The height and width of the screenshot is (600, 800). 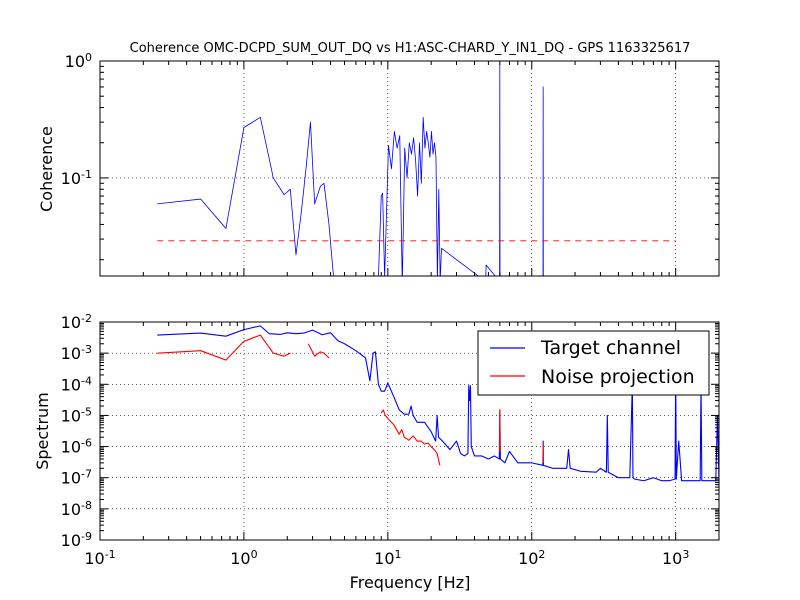 I want to click on y-tick-label: 10⁻¹, so click(x=76, y=178).